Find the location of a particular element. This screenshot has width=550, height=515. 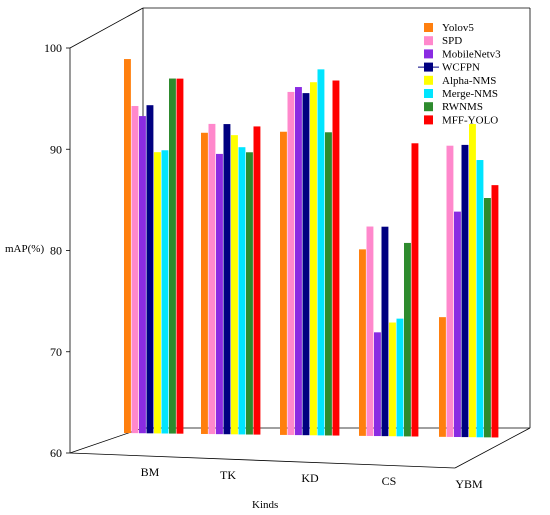

y-tick-label: 70 is located at coordinates (56, 352).